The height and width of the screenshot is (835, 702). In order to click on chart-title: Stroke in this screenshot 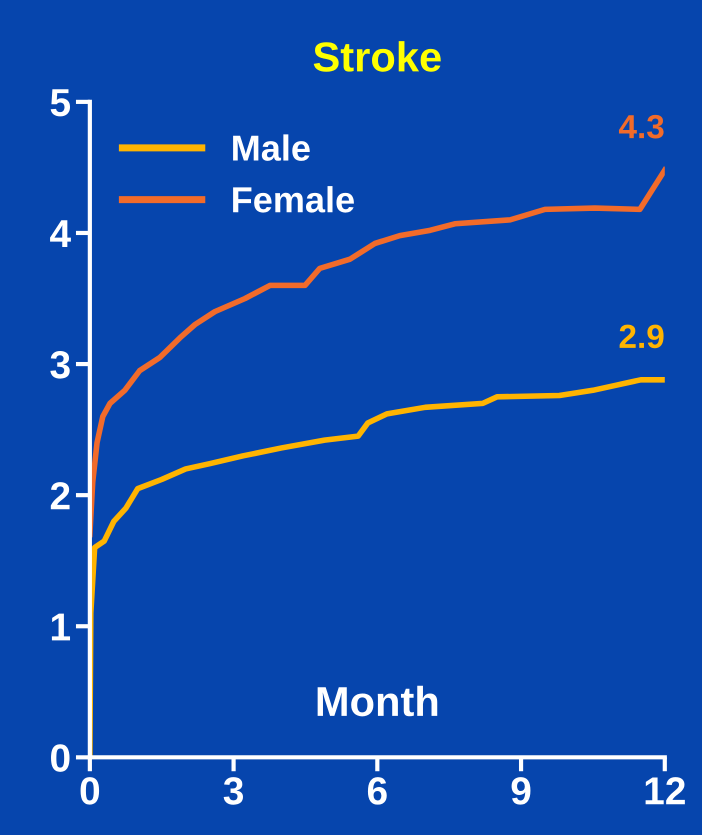, I will do `click(377, 56)`.